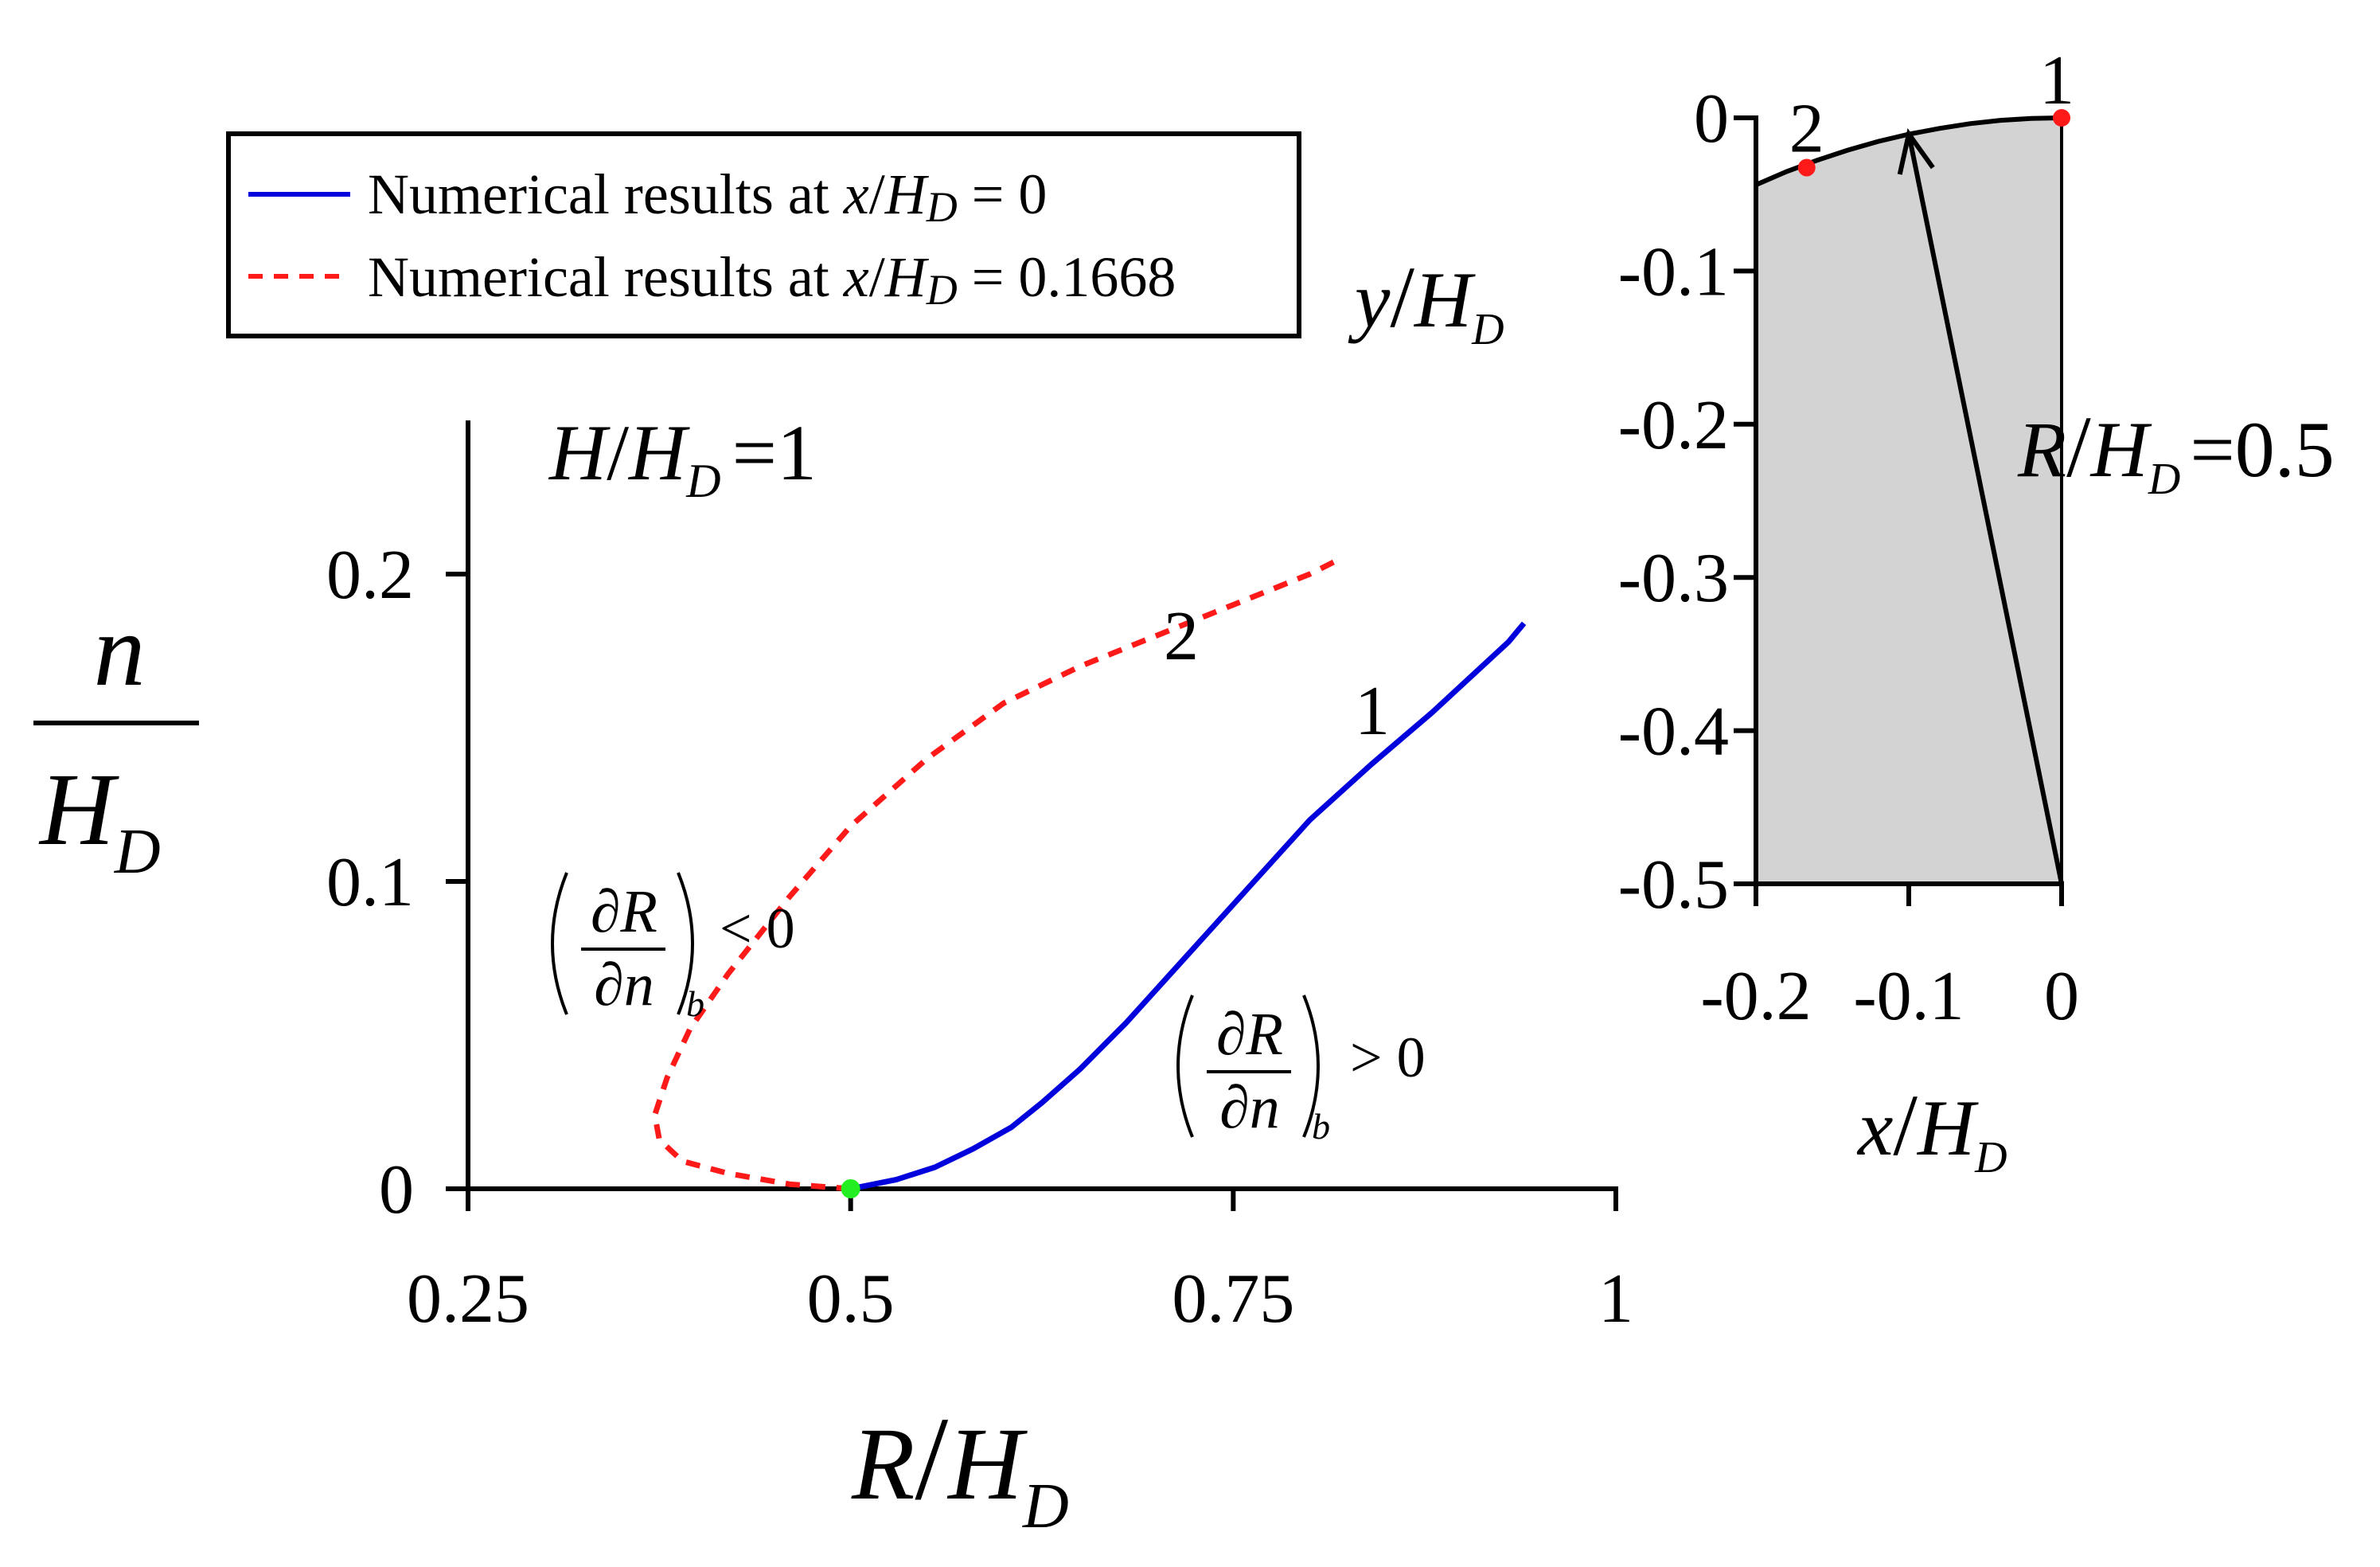 Image resolution: width=2380 pixels, height=1567 pixels. Describe the element at coordinates (120, 650) in the screenshot. I see `main-y-label-num: n` at that location.